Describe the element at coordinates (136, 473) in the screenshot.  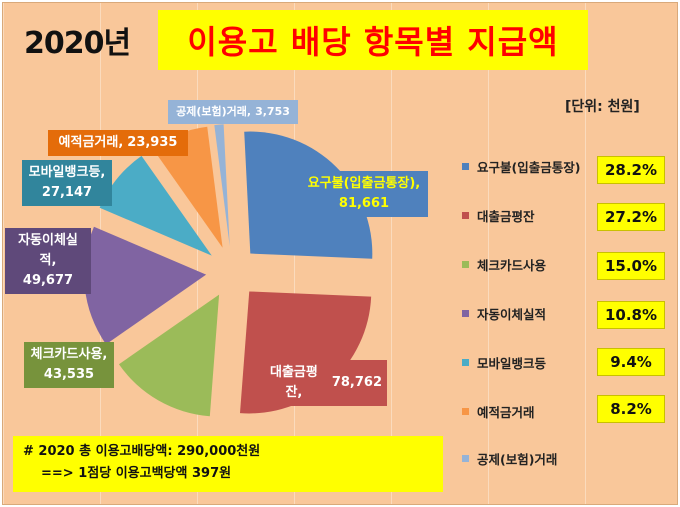
I see `note-line-2: ==> 1점당 이용고백당액 397원` at that location.